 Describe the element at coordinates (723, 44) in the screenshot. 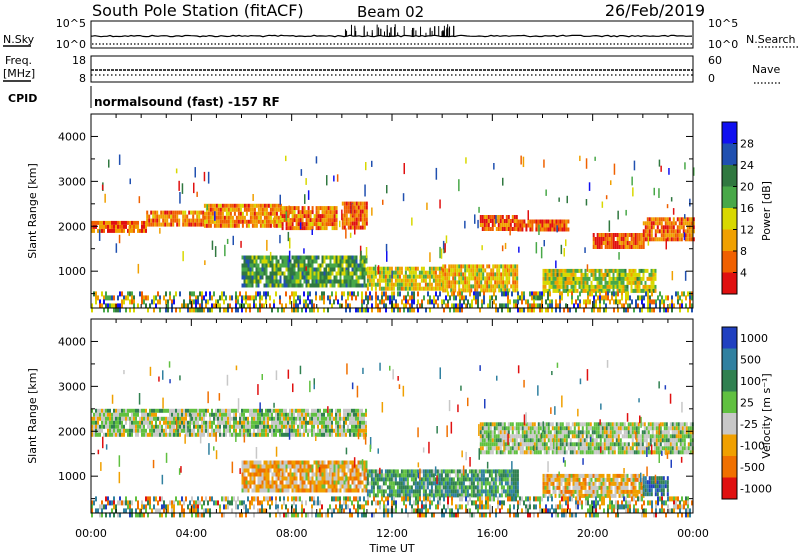

I see `noise-tick-low-right: 10^0` at that location.